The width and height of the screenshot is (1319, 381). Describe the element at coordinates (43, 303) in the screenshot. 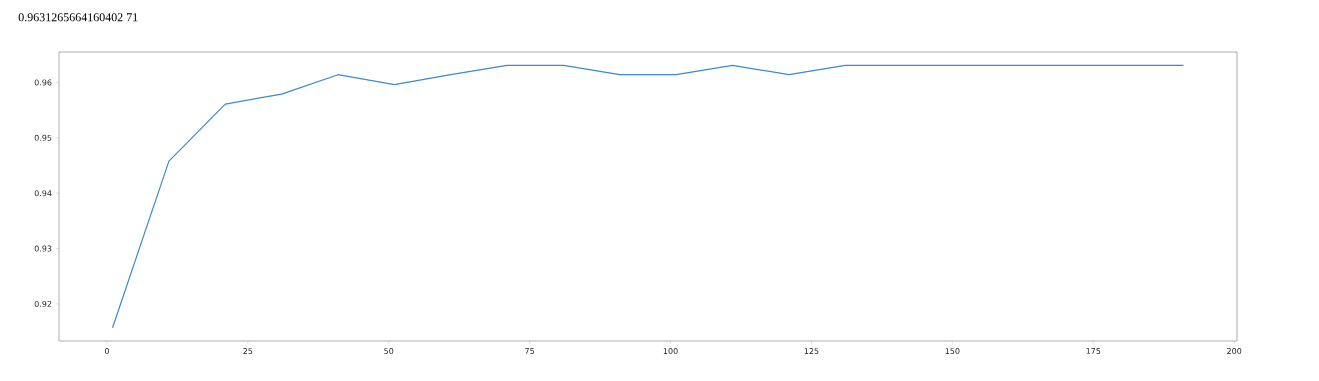

I see `y-tick-label: 0.92` at that location.